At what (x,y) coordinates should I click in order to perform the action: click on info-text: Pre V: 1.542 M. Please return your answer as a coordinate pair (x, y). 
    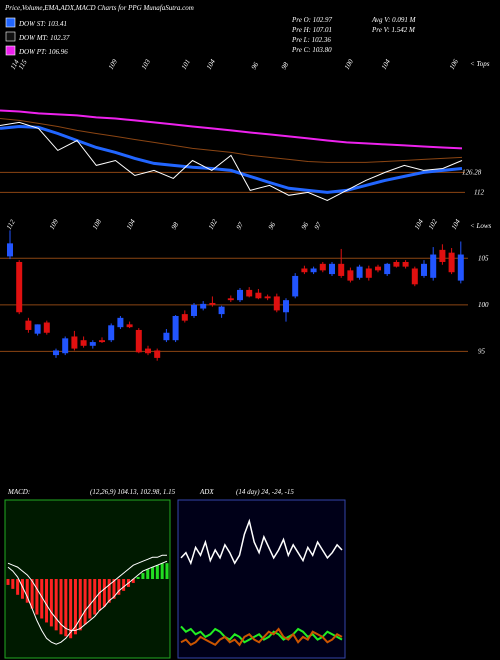
    Looking at the image, I should click on (393, 30).